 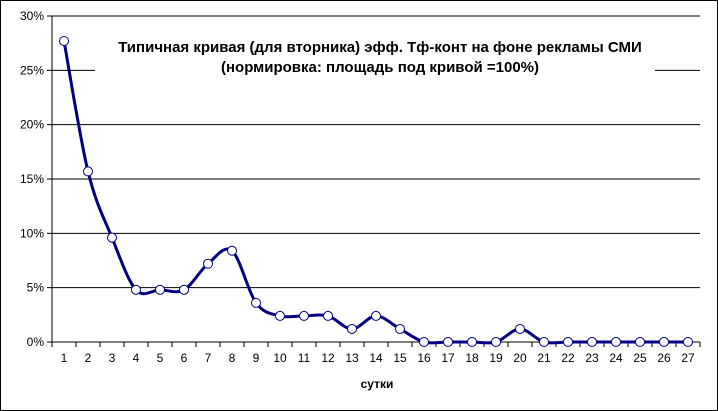 I want to click on x-tick-label: 1, so click(x=64, y=358).